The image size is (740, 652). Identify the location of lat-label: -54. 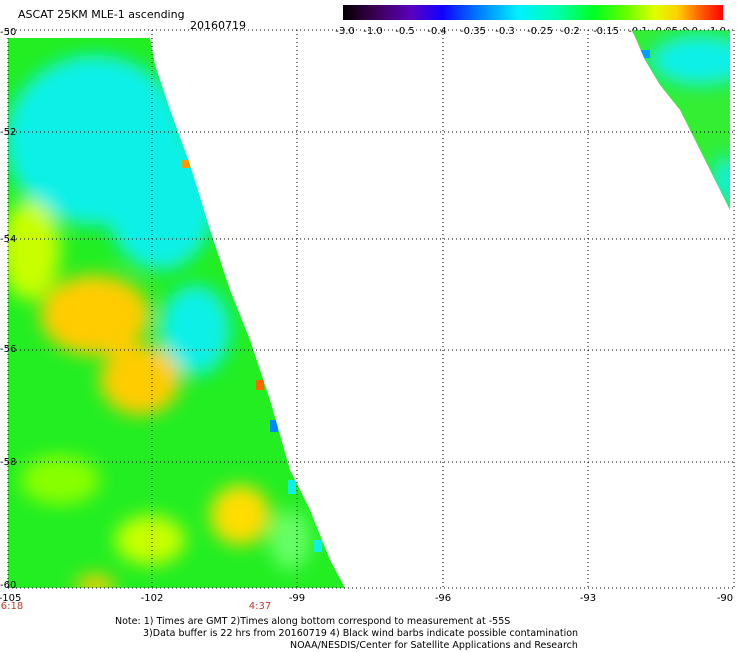
(8, 239).